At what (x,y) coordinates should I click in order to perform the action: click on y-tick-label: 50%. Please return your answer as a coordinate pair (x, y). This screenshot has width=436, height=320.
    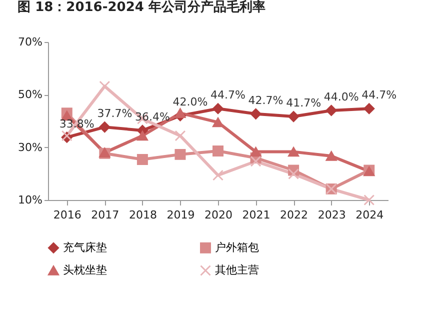
    Looking at the image, I should click on (30, 95).